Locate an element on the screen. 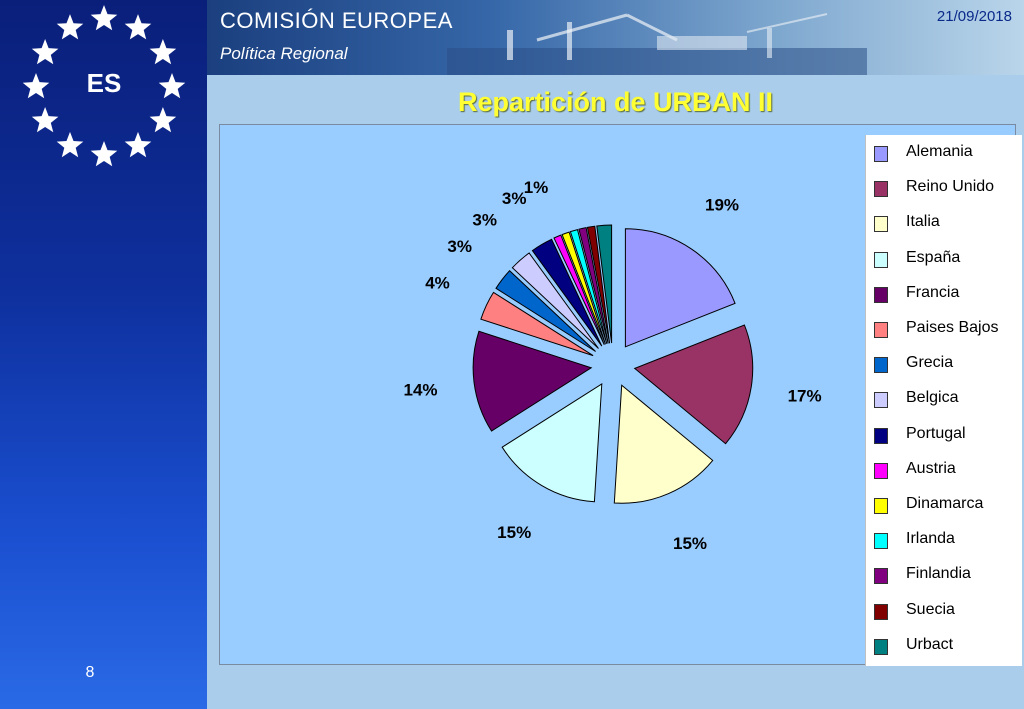 The image size is (1024, 709). pie-data-label: 17% is located at coordinates (805, 395).